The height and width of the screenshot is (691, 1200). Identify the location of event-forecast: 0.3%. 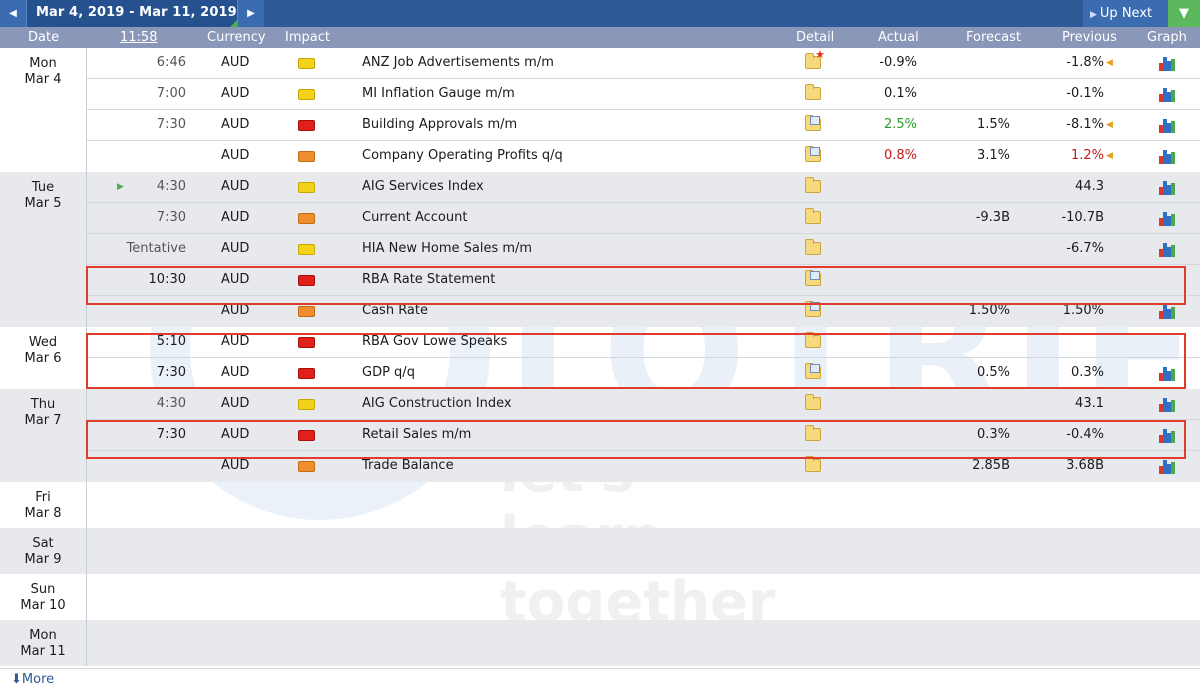
(993, 434).